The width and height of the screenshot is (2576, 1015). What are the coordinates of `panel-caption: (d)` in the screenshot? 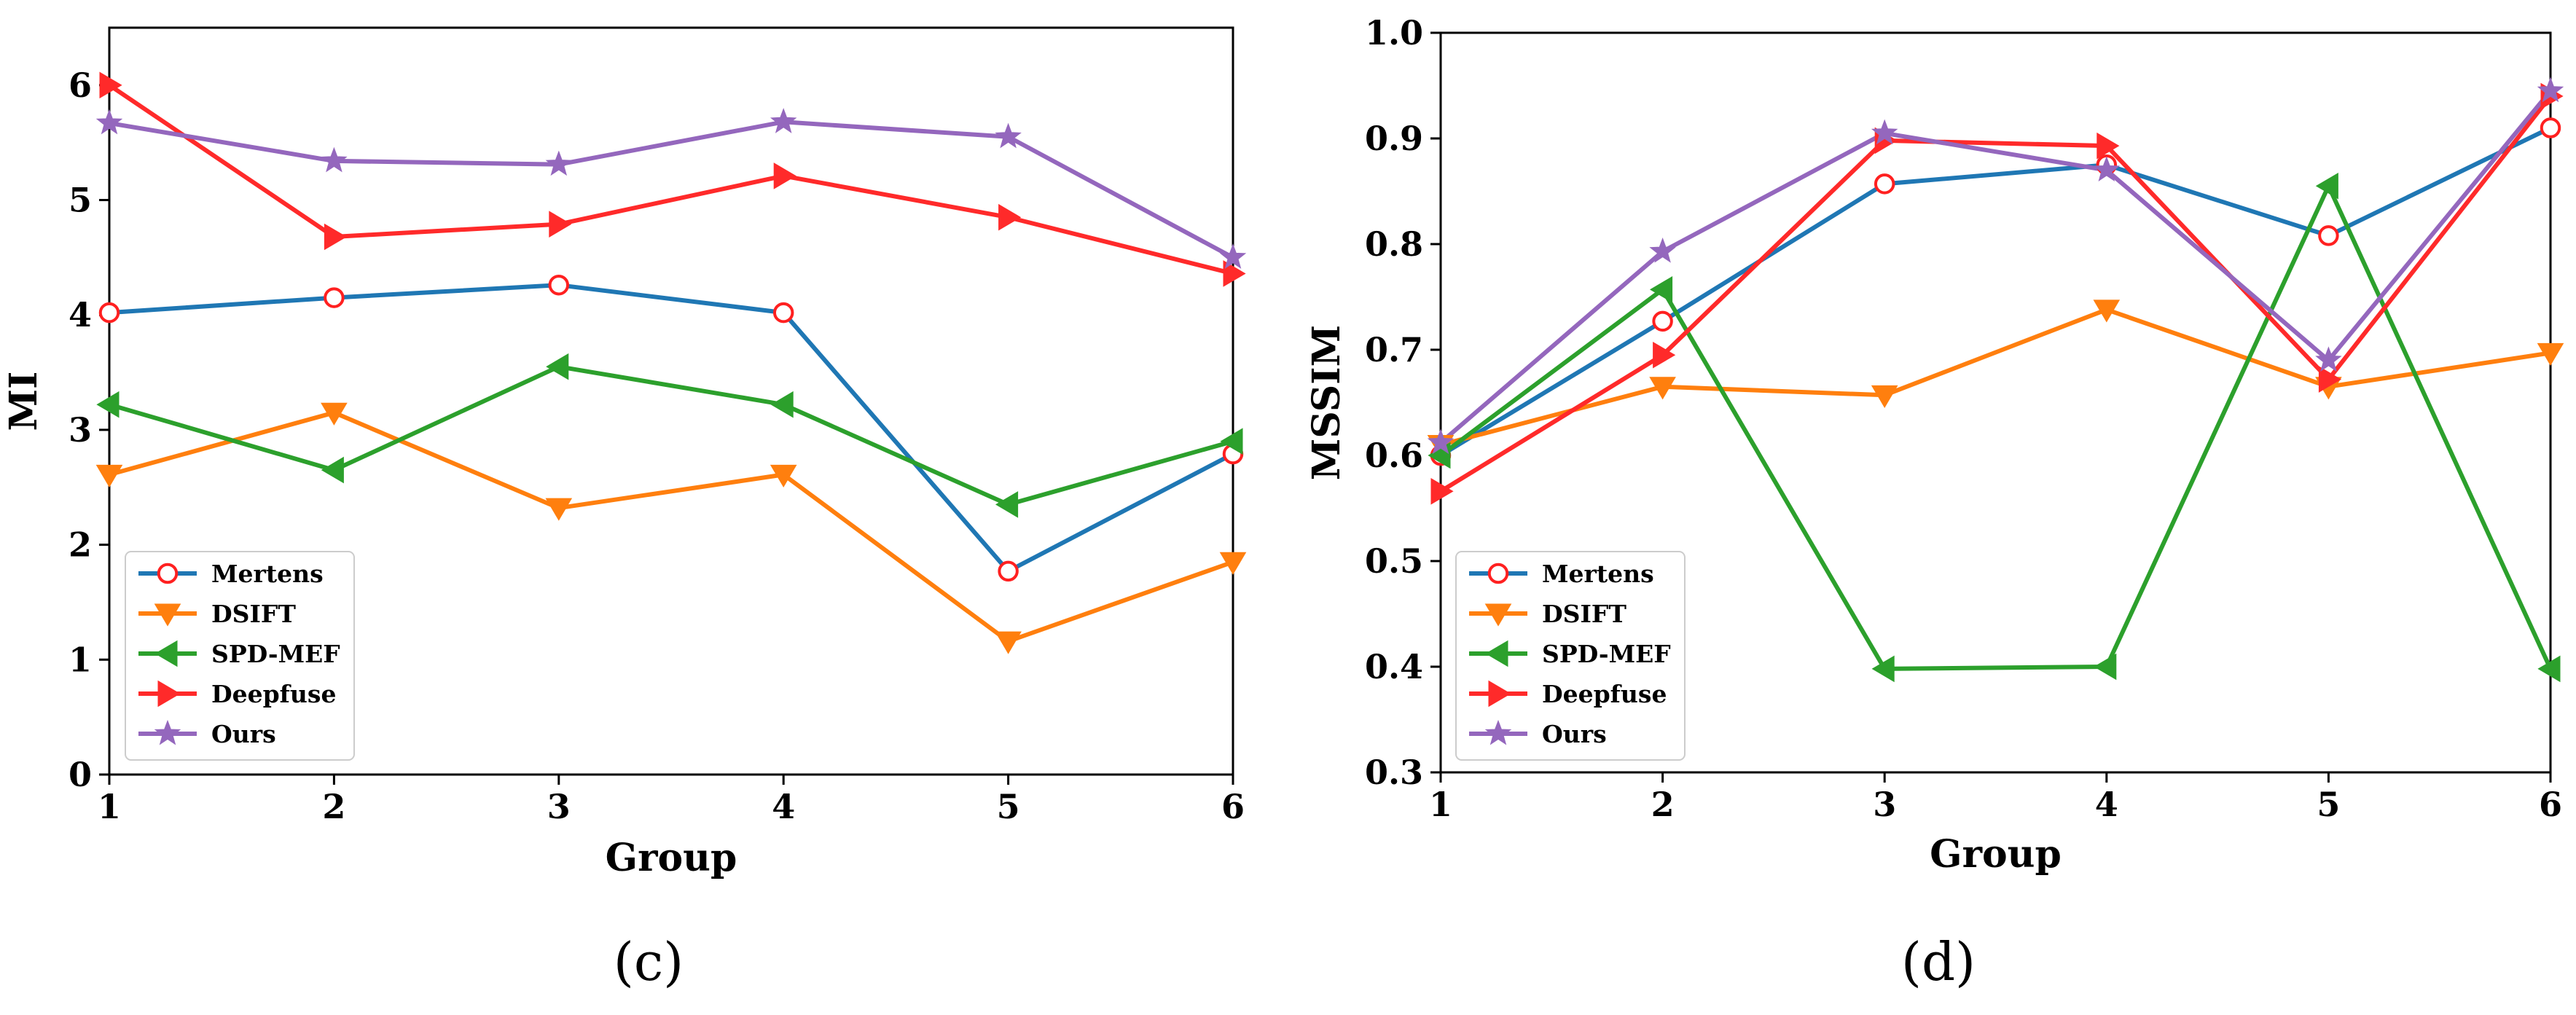 It's located at (1938, 962).